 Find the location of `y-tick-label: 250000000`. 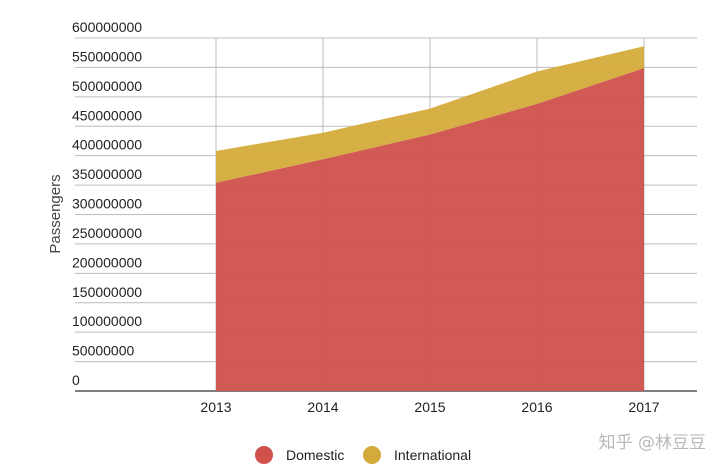

y-tick-label: 250000000 is located at coordinates (107, 233).